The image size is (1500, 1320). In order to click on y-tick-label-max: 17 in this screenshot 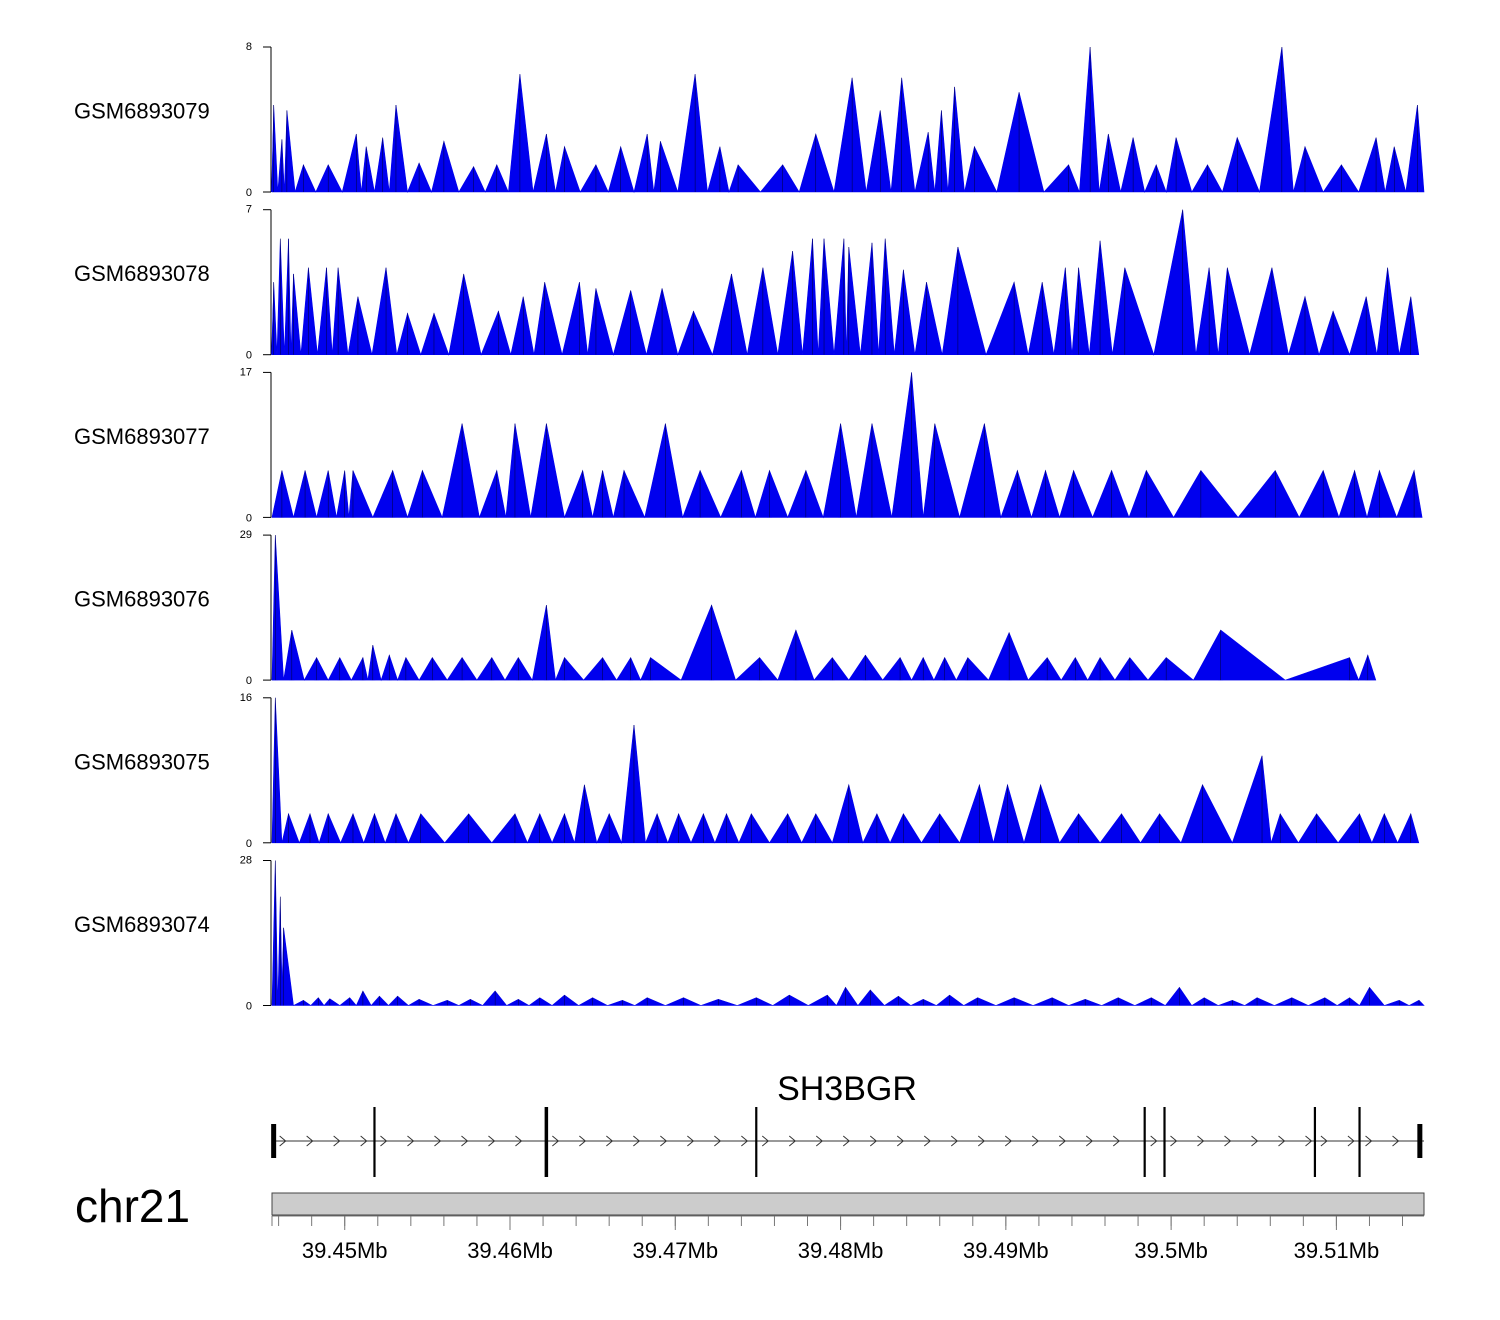, I will do `click(246, 372)`.